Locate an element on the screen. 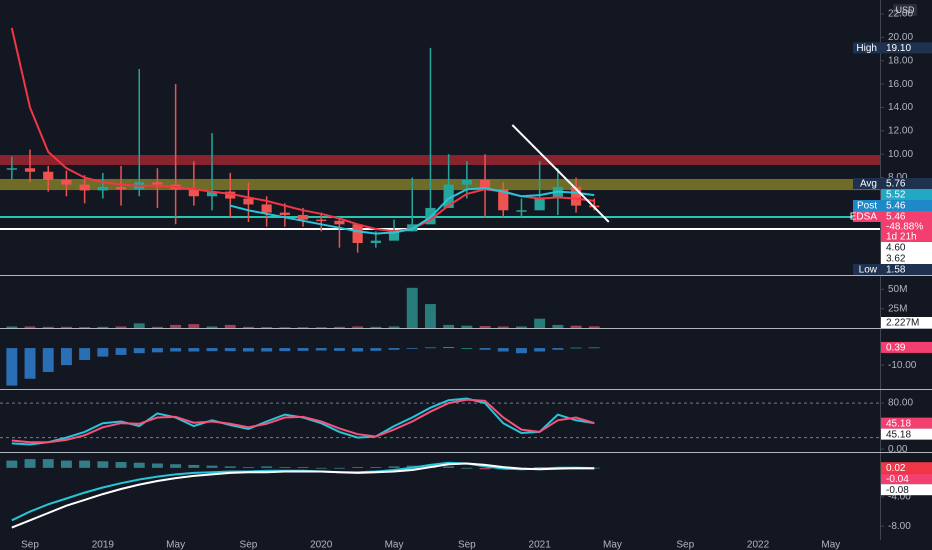  y-tick-label: 8.00 is located at coordinates (898, 177).